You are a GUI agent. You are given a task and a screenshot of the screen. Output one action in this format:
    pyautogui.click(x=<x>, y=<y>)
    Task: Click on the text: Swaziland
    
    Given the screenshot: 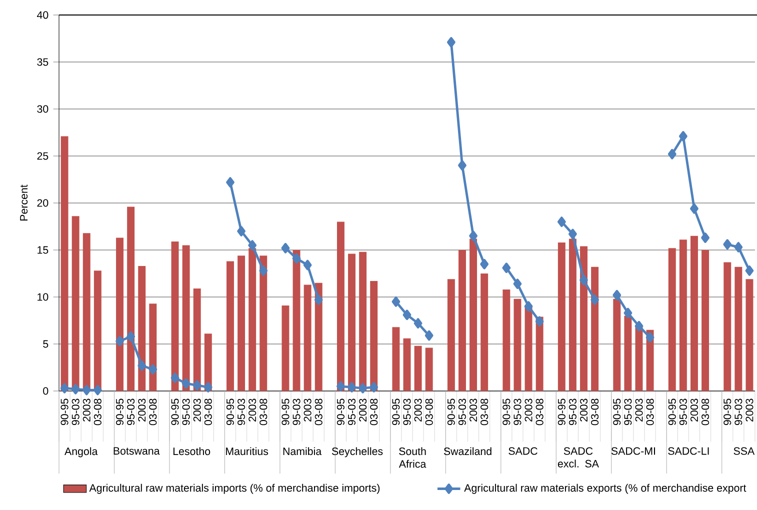 What is the action you would take?
    pyautogui.click(x=468, y=451)
    